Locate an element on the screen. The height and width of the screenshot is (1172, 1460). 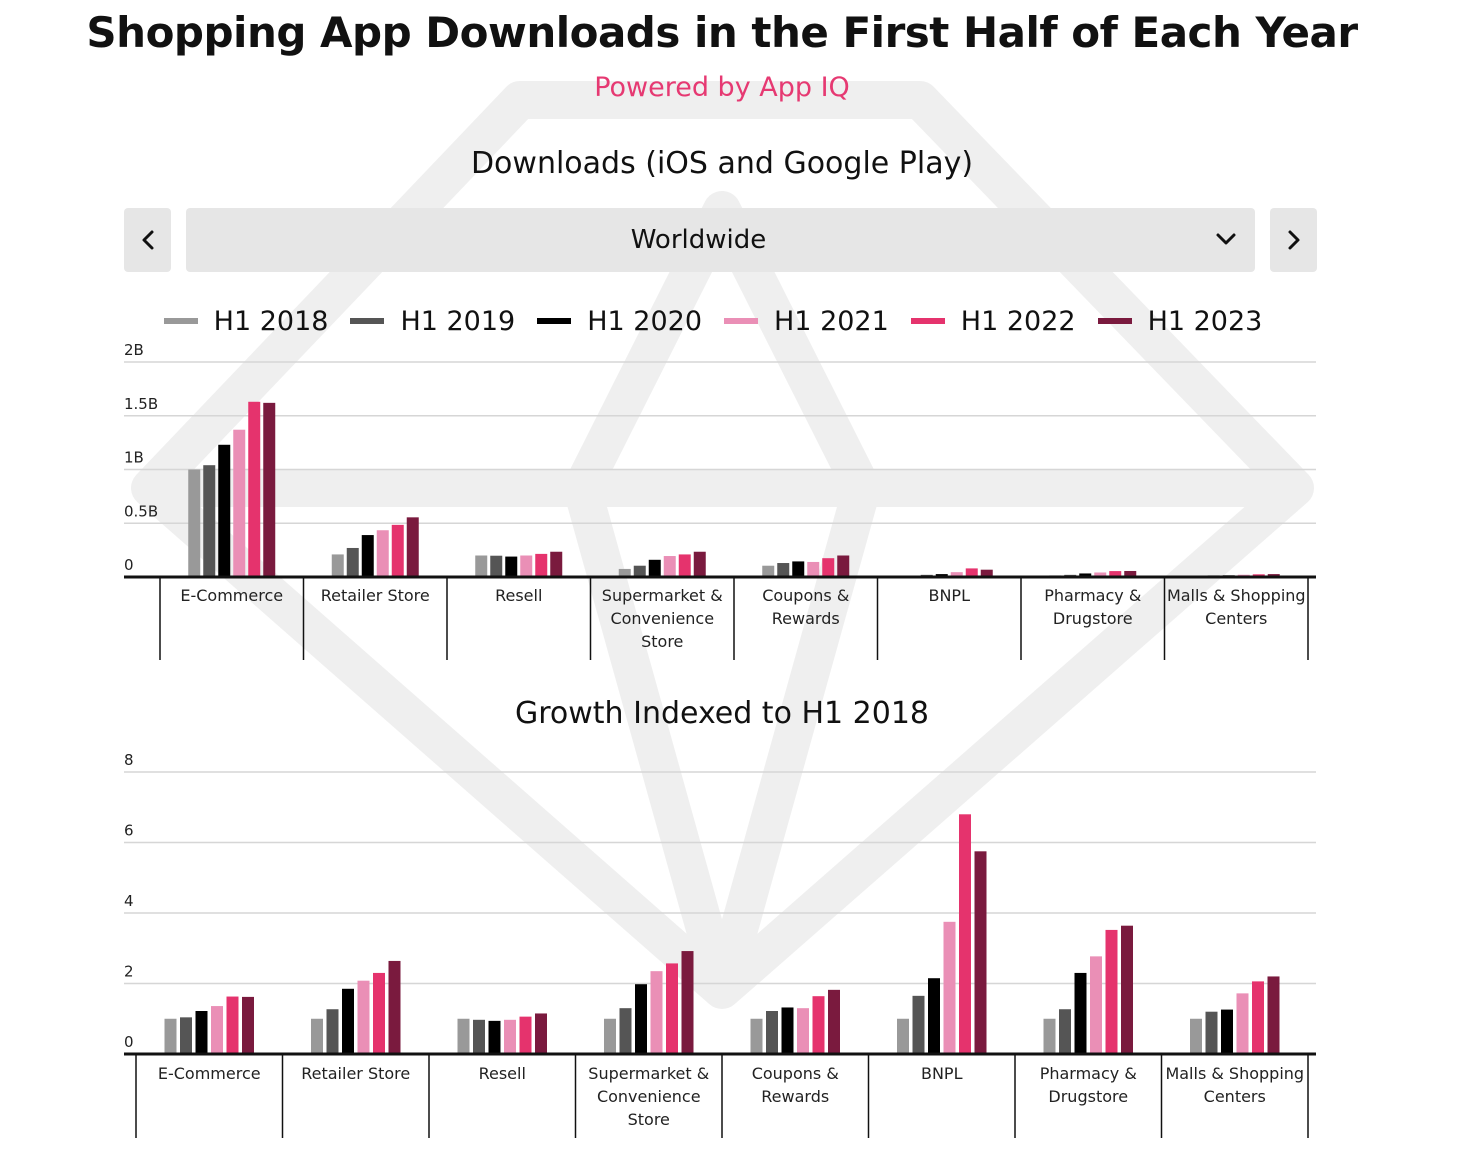
legend-item-h1-2018: H1 2018 is located at coordinates (245, 321).